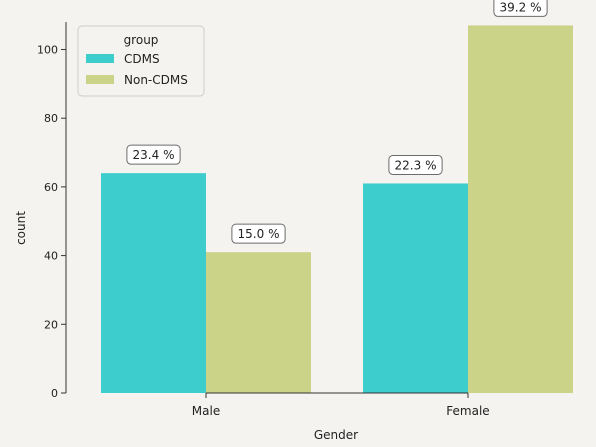 This screenshot has width=596, height=447. What do you see at coordinates (258, 322) in the screenshot?
I see `bar-non-cdms-male` at bounding box center [258, 322].